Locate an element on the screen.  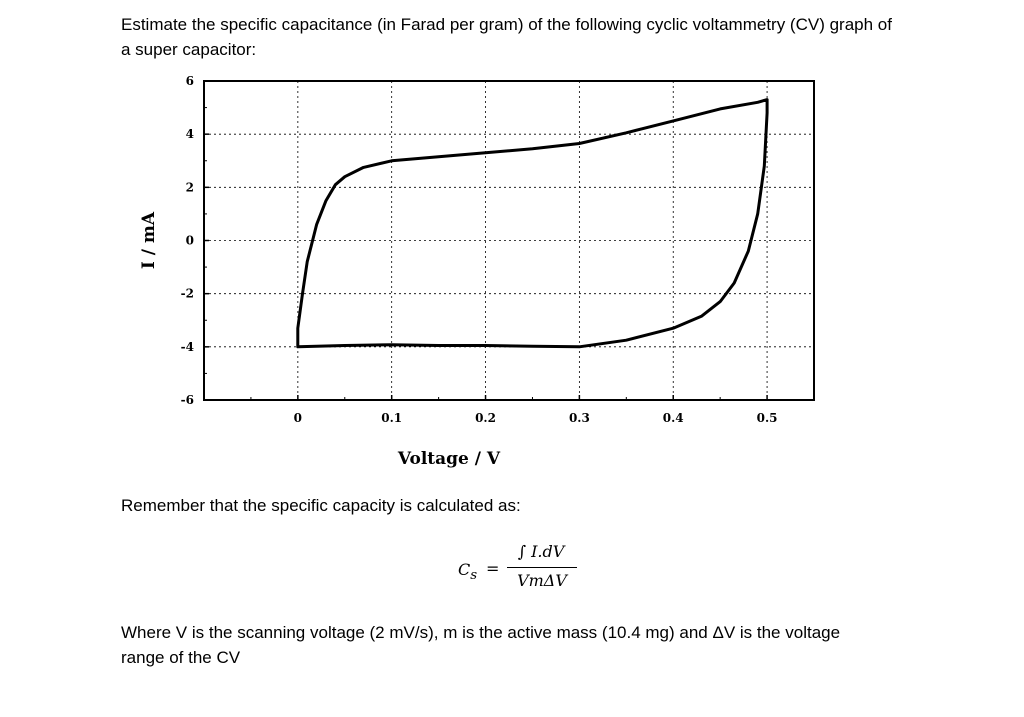
x-tick-label: 0.1 is located at coordinates (391, 418).